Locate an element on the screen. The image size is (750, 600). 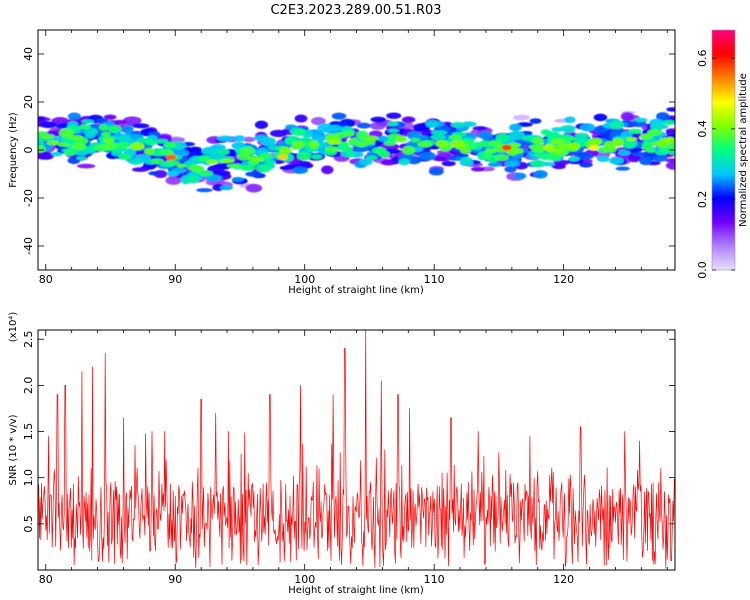
colorbar-ticks: 0.0 0.2 0.4 0.6 is located at coordinates (715, 164).